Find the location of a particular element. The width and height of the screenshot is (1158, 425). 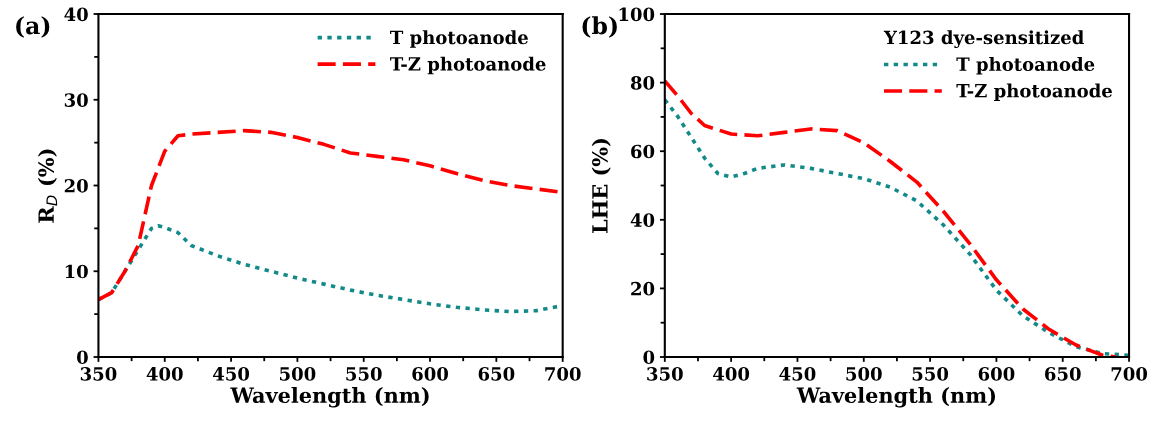

y-tick-label: 80 is located at coordinates (642, 83).